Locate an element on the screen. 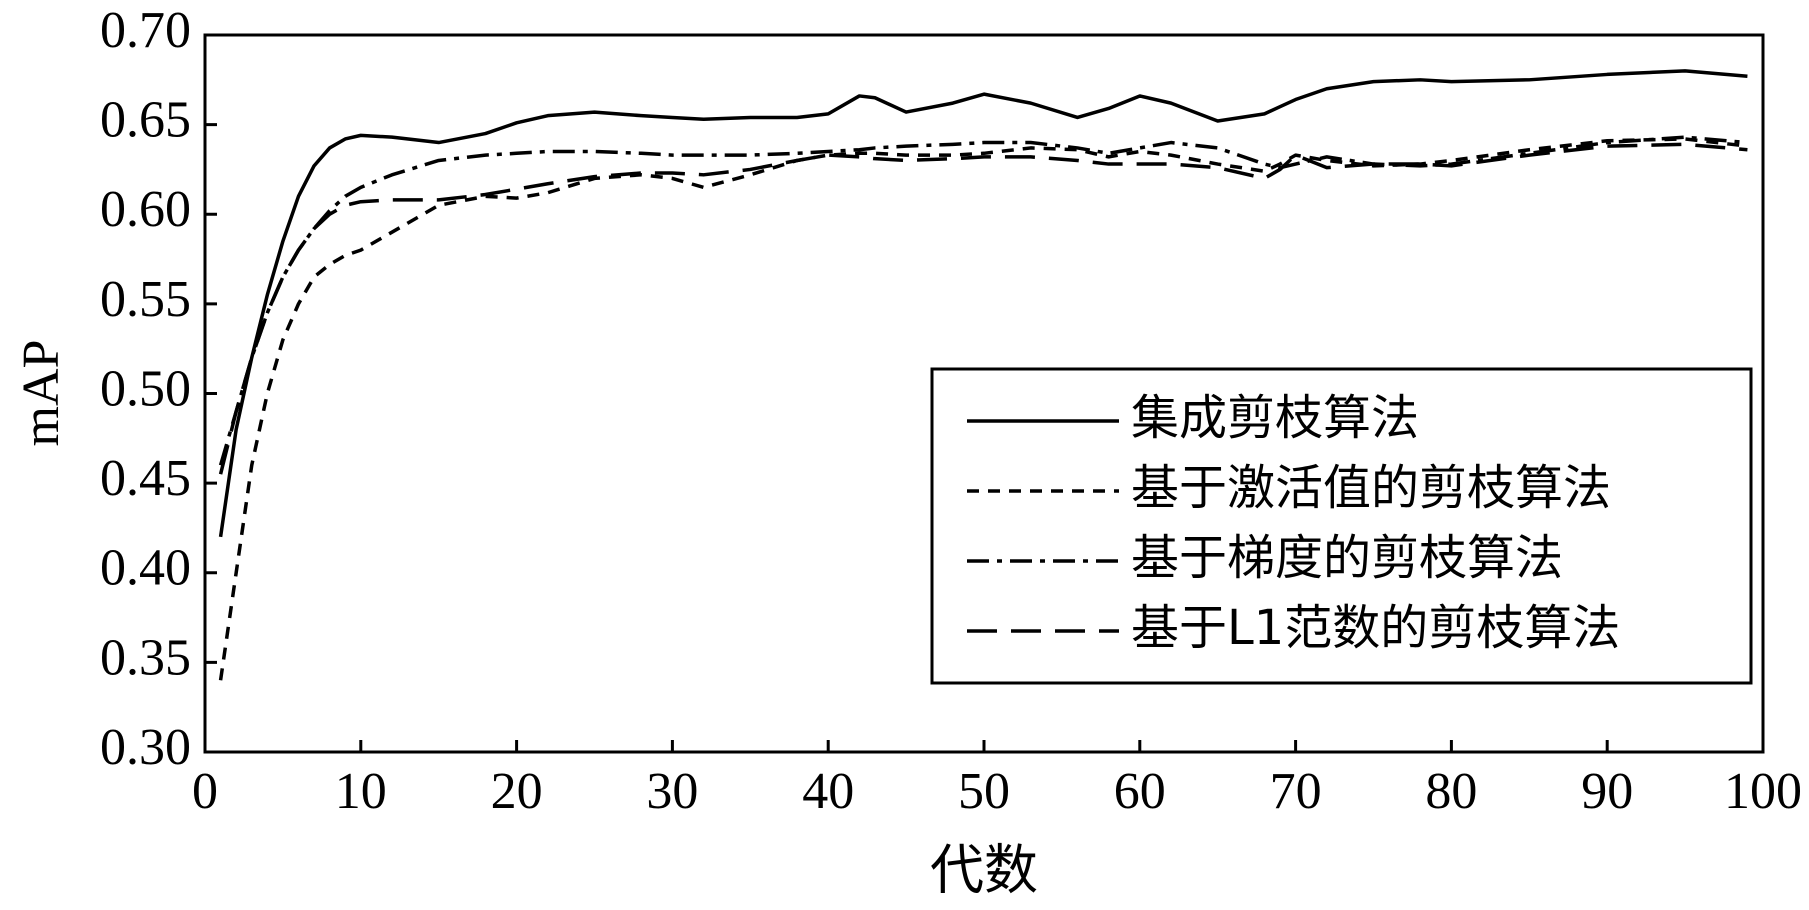 The image size is (1809, 910). y-tick-label: 0.60 is located at coordinates (145, 209).